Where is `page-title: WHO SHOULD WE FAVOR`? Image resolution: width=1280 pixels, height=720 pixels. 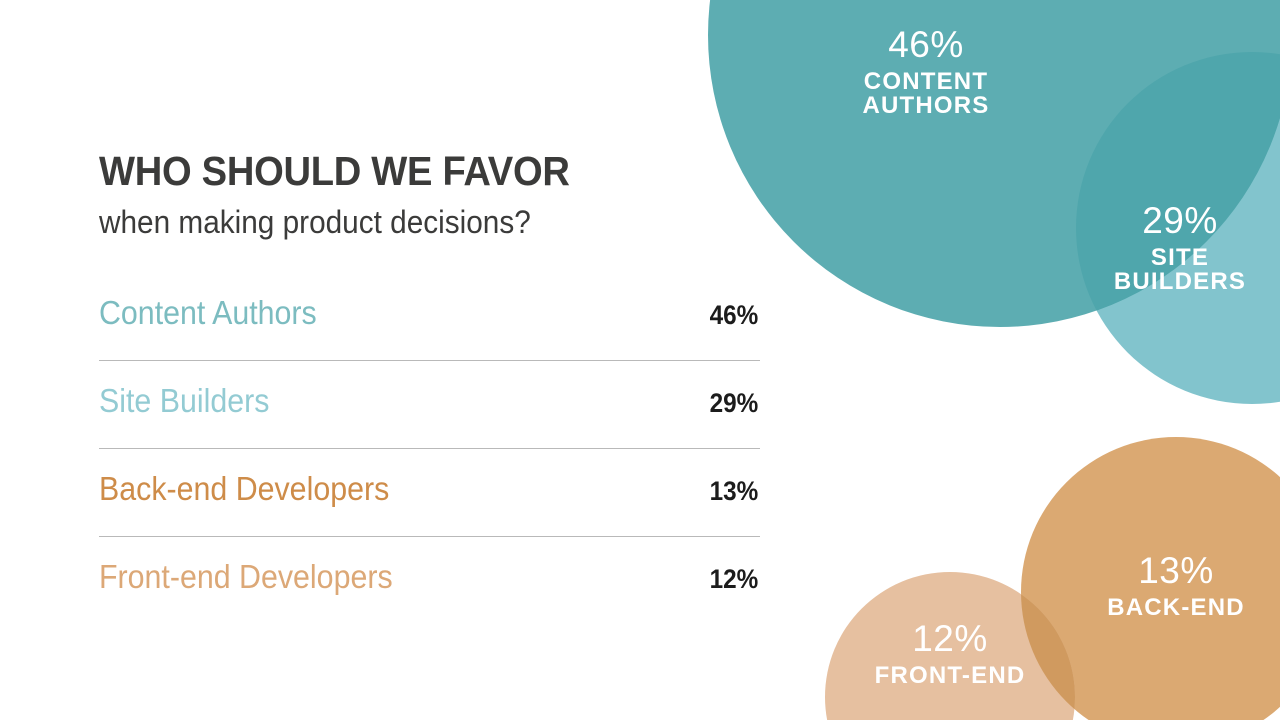 page-title: WHO SHOULD WE FAVOR is located at coordinates (334, 171).